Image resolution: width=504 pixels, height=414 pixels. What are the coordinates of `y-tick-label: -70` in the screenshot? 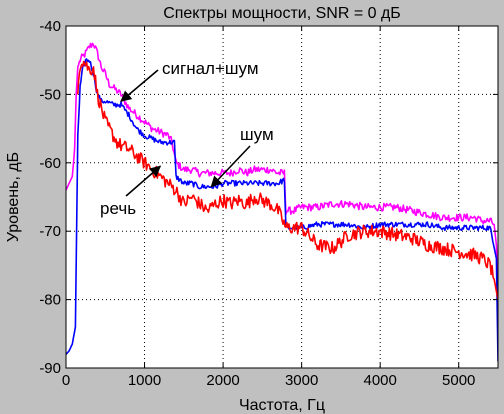 It's located at (50, 231).